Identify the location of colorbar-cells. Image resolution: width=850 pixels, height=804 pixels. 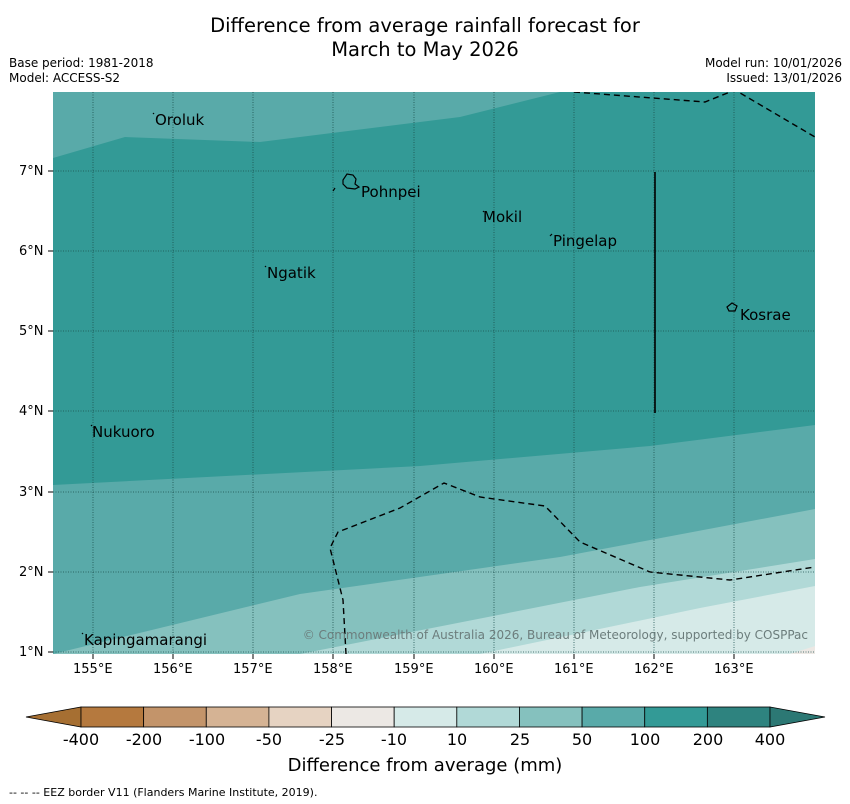
(425, 717).